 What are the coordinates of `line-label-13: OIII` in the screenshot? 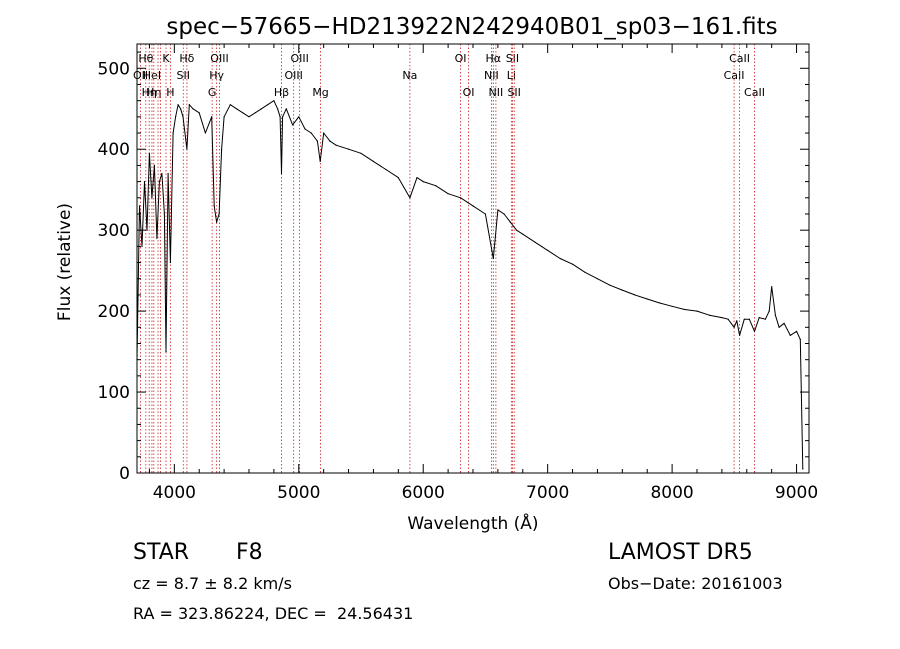 It's located at (219, 58).